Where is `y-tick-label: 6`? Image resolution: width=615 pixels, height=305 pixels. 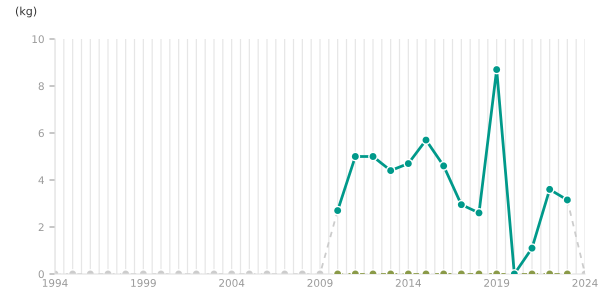
y-tick-label: 6 is located at coordinates (41, 133).